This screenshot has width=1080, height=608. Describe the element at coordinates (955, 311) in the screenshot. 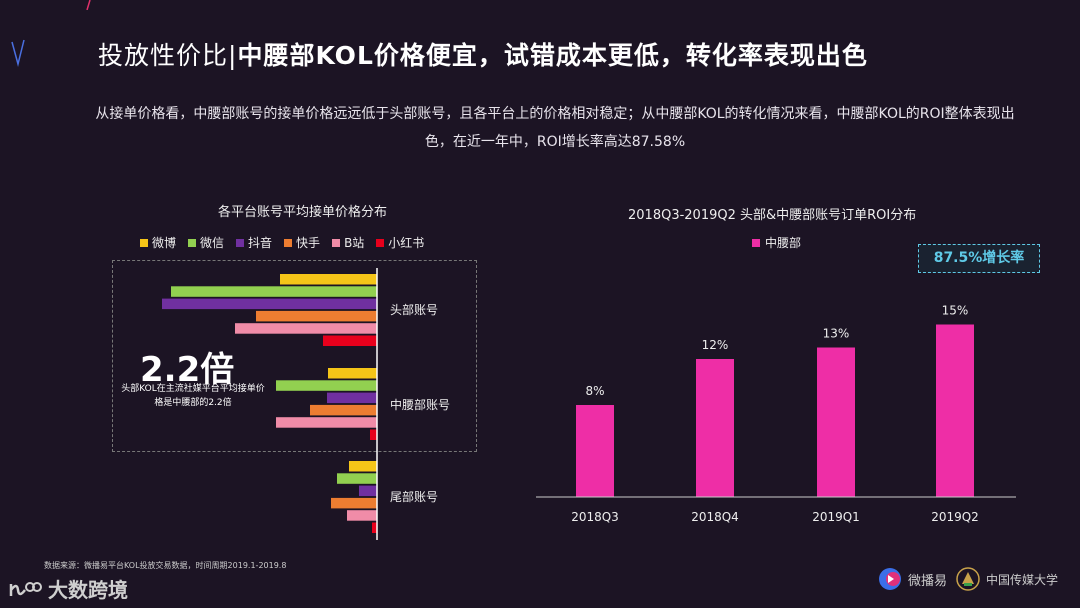

I see `roi-data-label-3: 15%` at that location.